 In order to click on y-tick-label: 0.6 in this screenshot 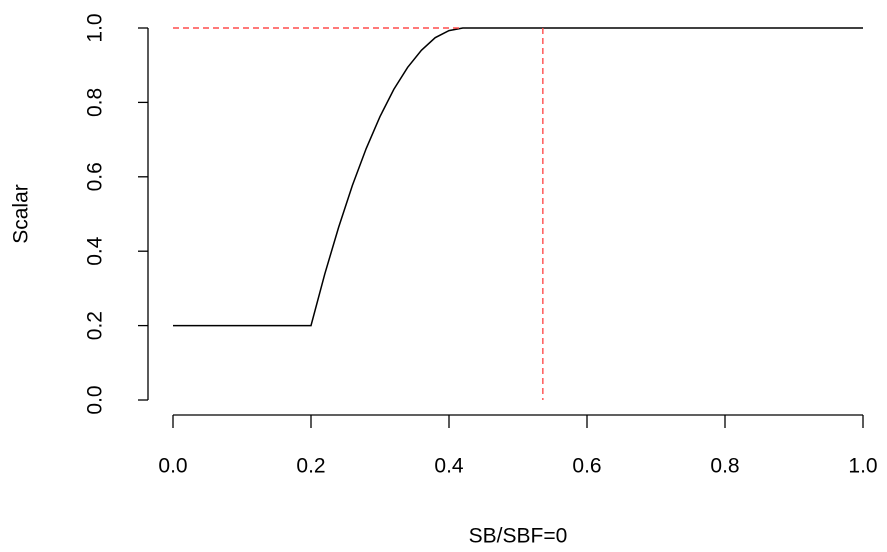, I will do `click(95, 176)`.